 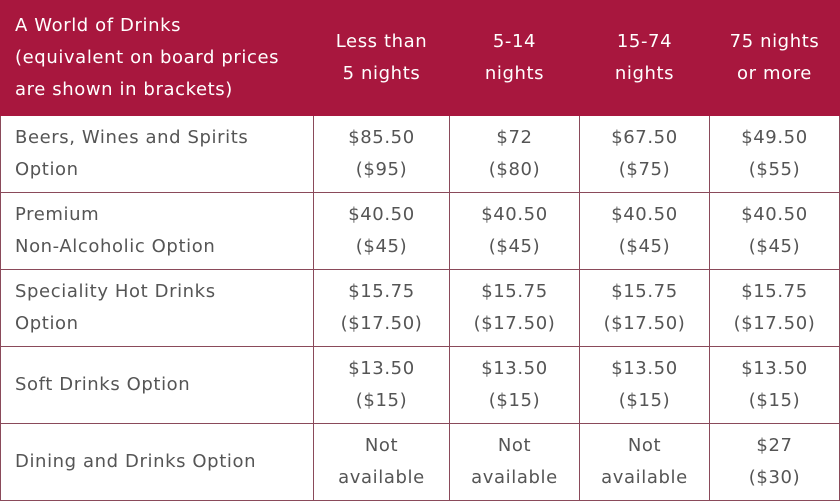 What do you see at coordinates (124, 89) in the screenshot?
I see `cell-line: are shown in brackets)` at bounding box center [124, 89].